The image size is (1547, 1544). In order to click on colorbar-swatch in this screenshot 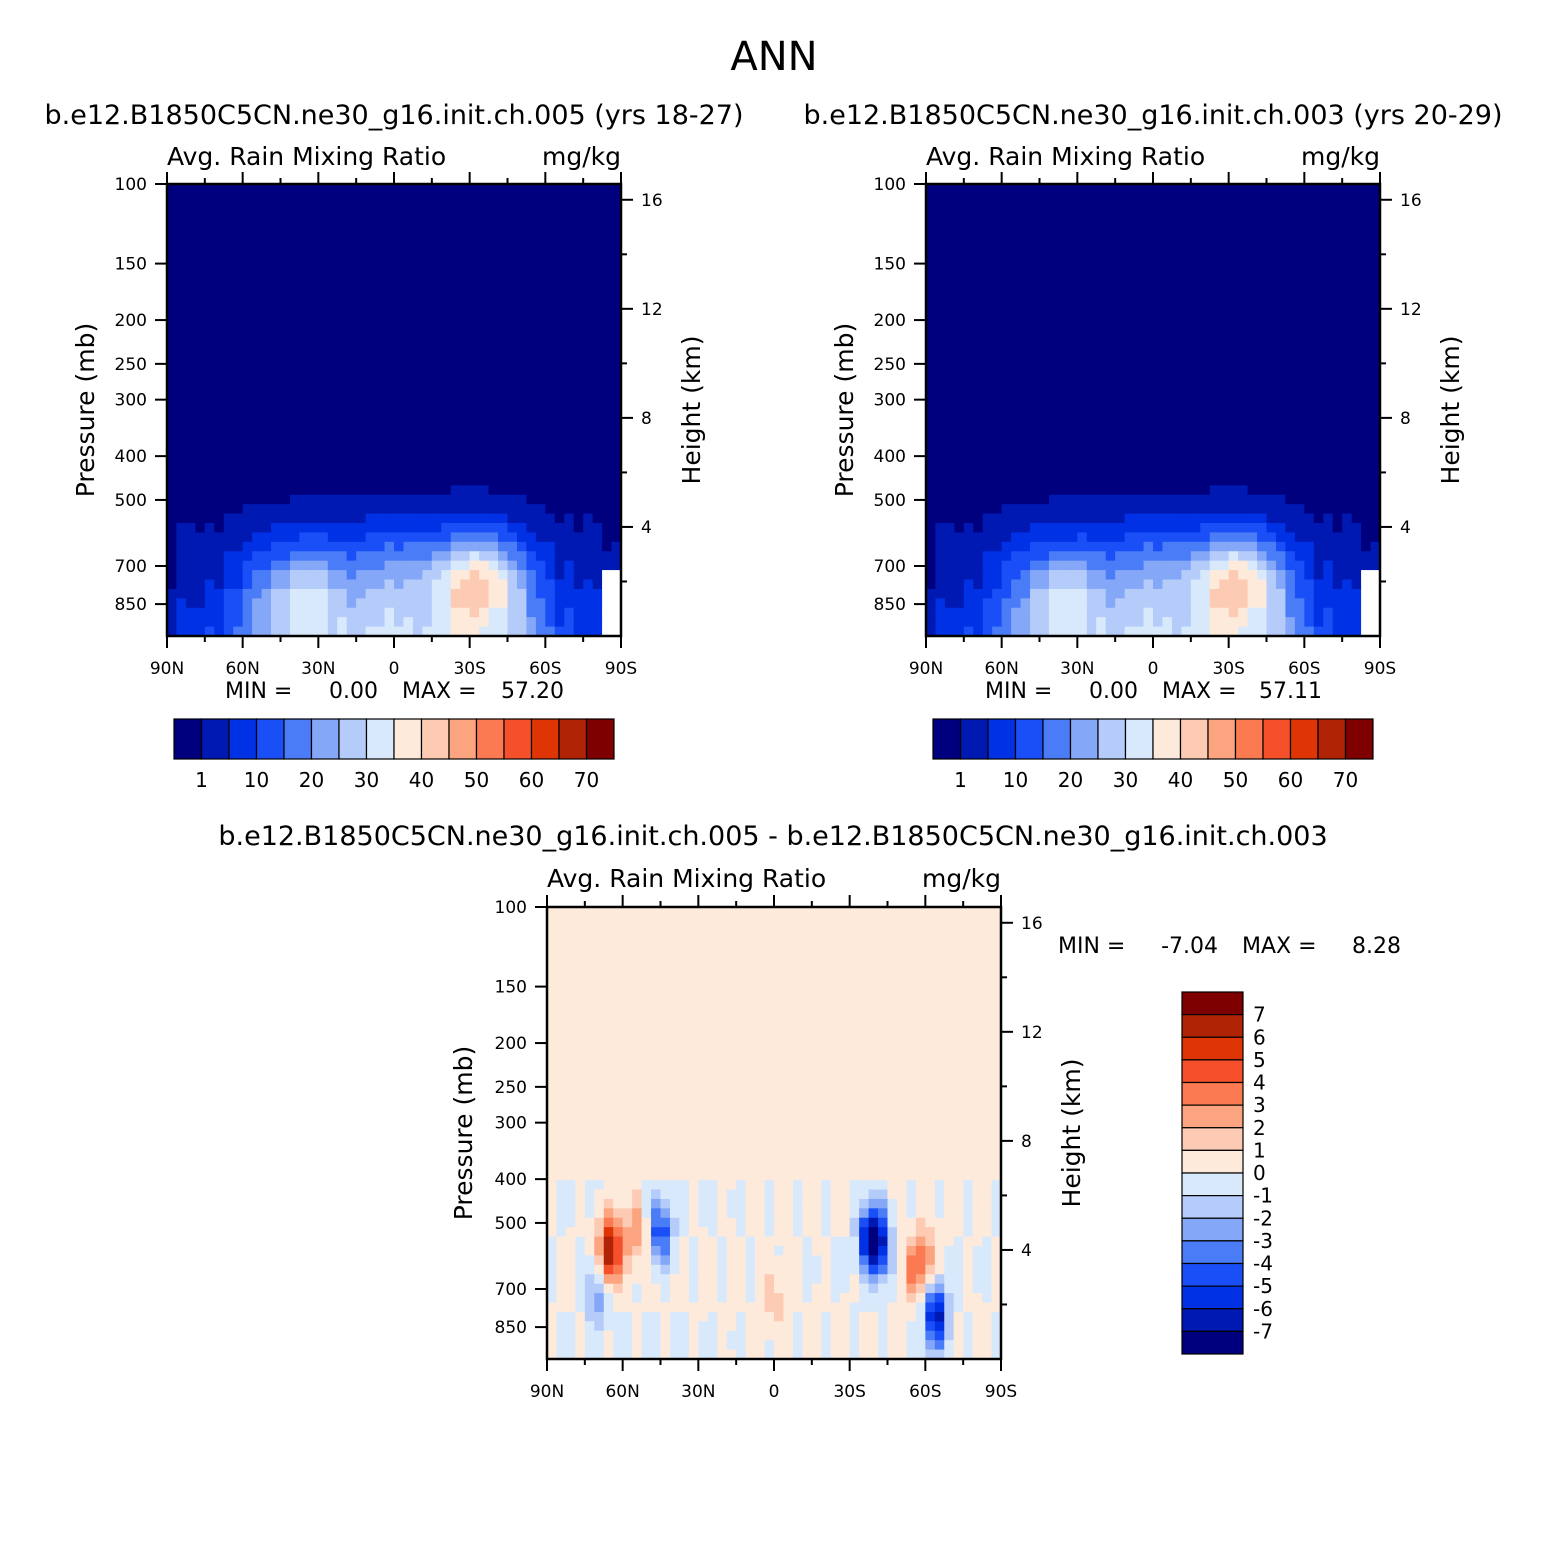, I will do `click(435, 739)`.